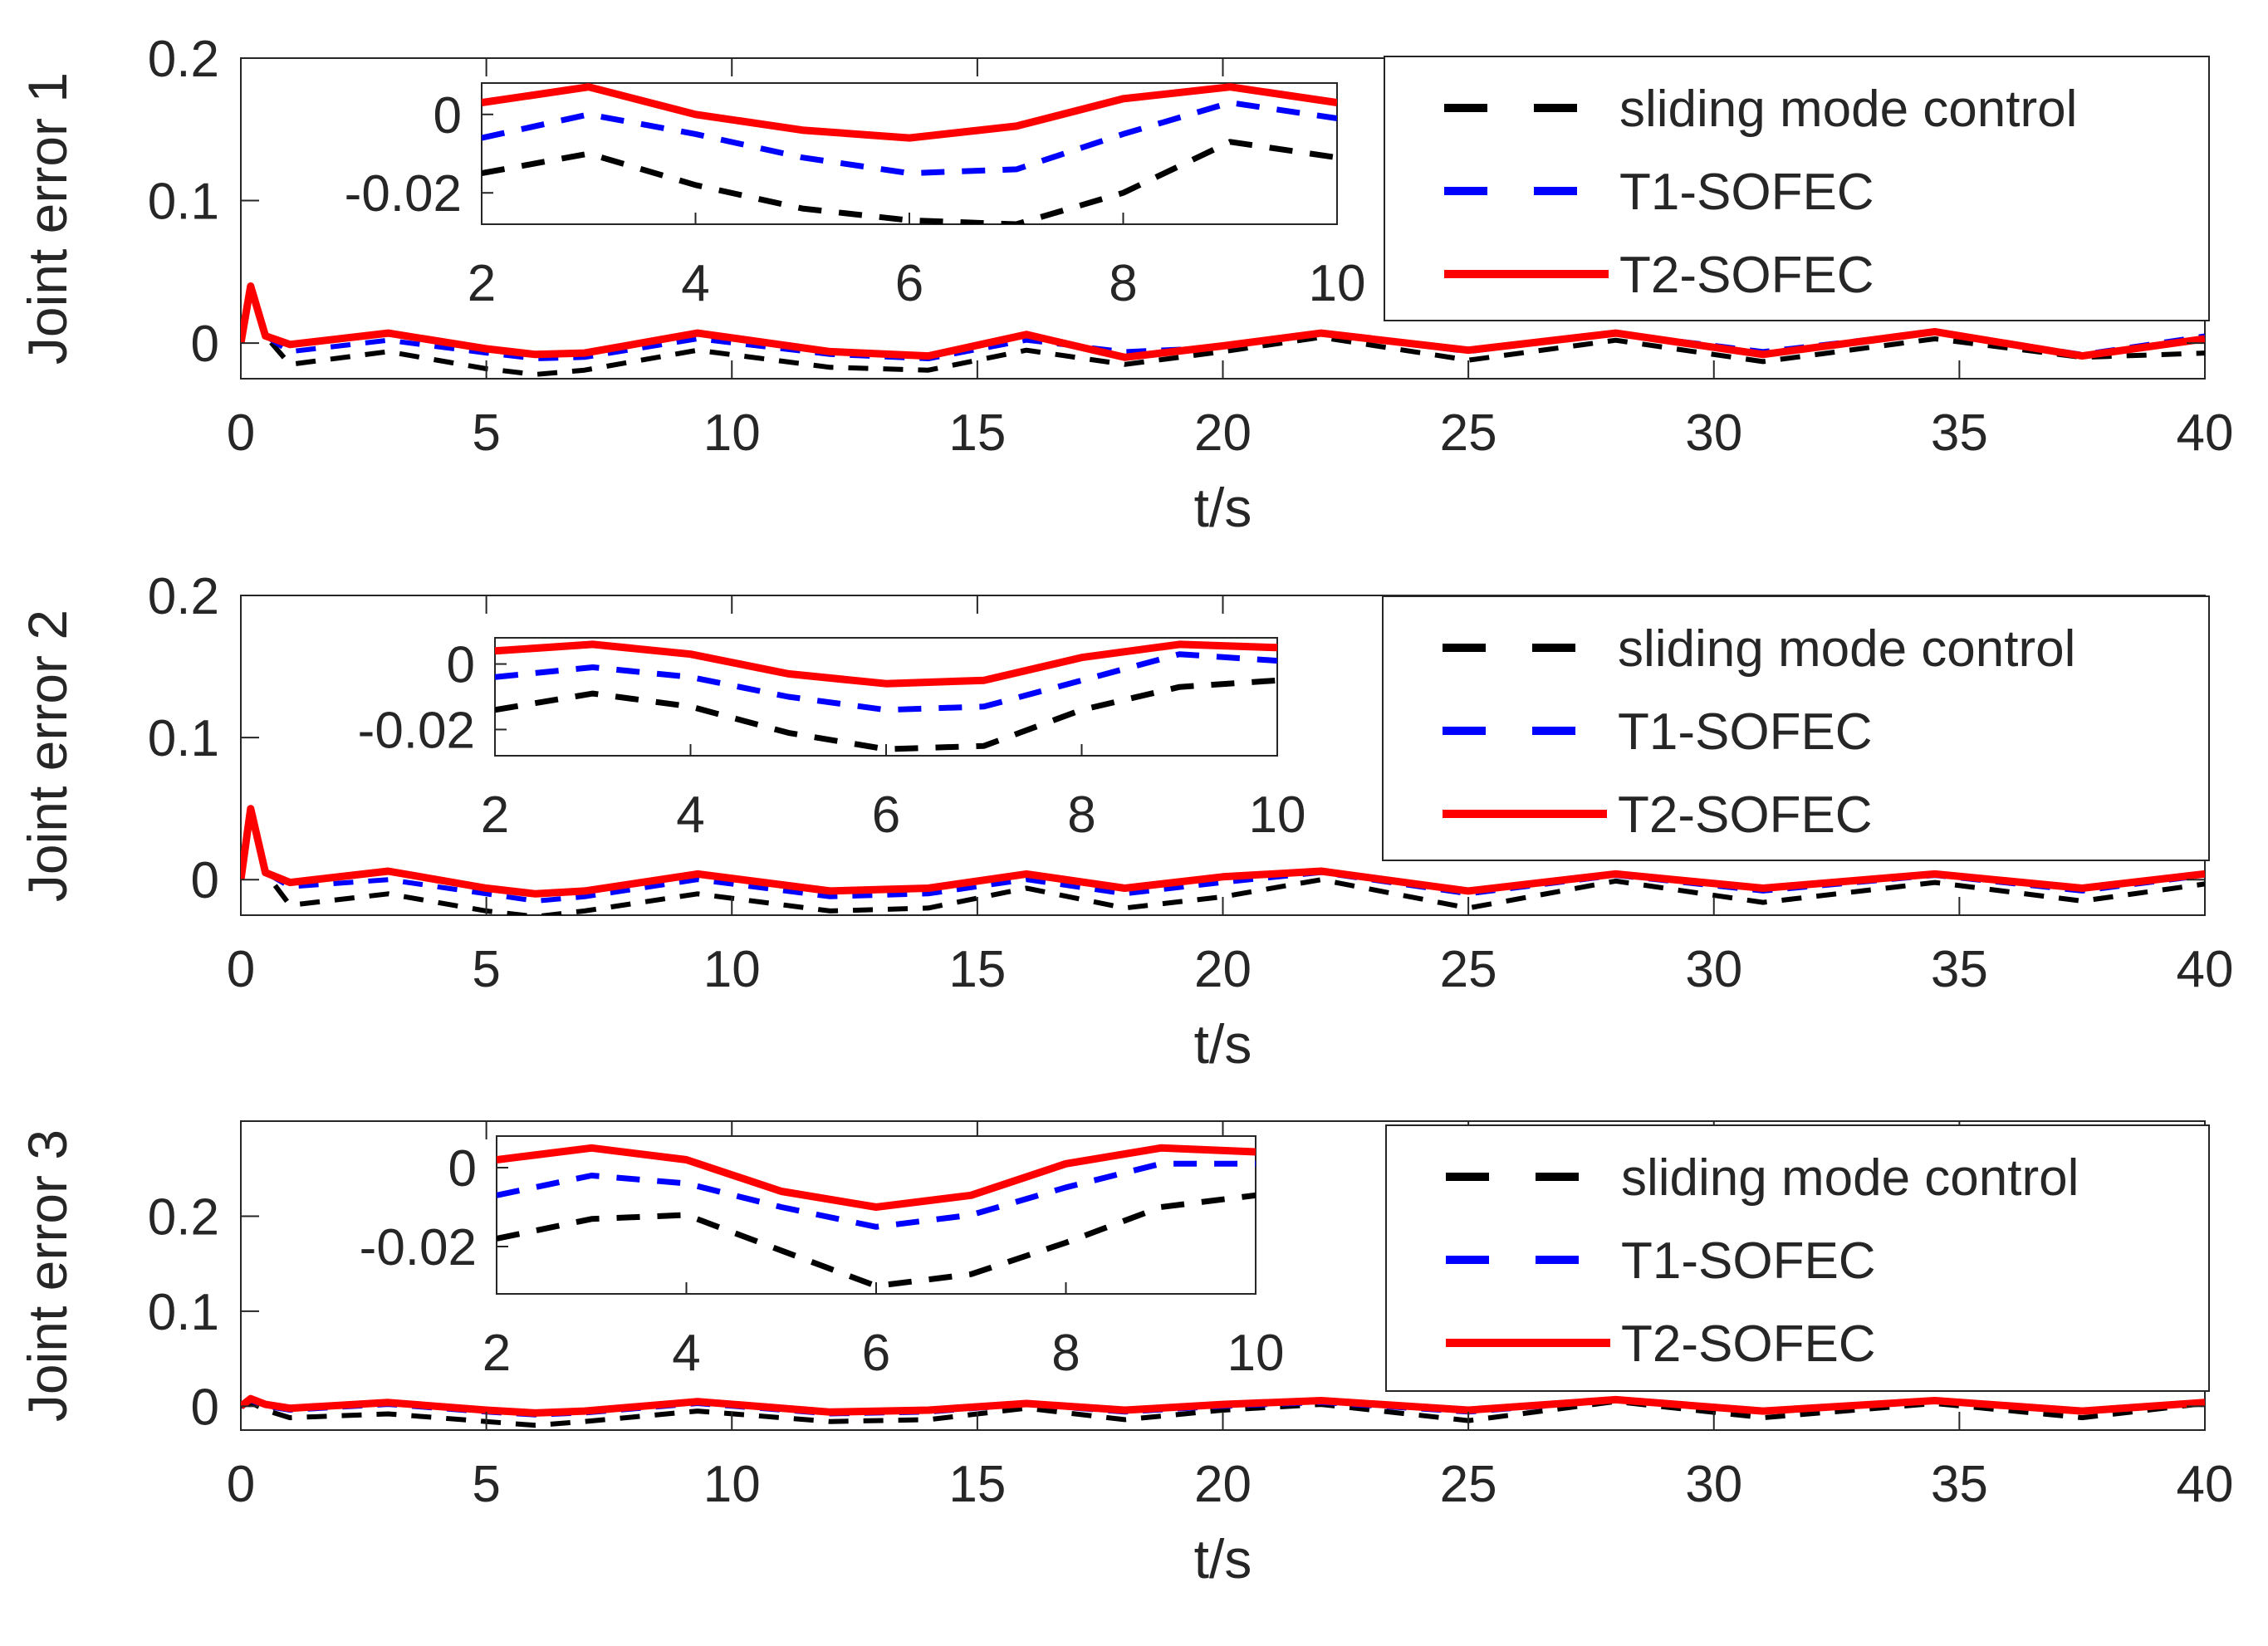 The image size is (2268, 1646). What do you see at coordinates (47, 756) in the screenshot?
I see `y-axis-label: Joint error 2` at bounding box center [47, 756].